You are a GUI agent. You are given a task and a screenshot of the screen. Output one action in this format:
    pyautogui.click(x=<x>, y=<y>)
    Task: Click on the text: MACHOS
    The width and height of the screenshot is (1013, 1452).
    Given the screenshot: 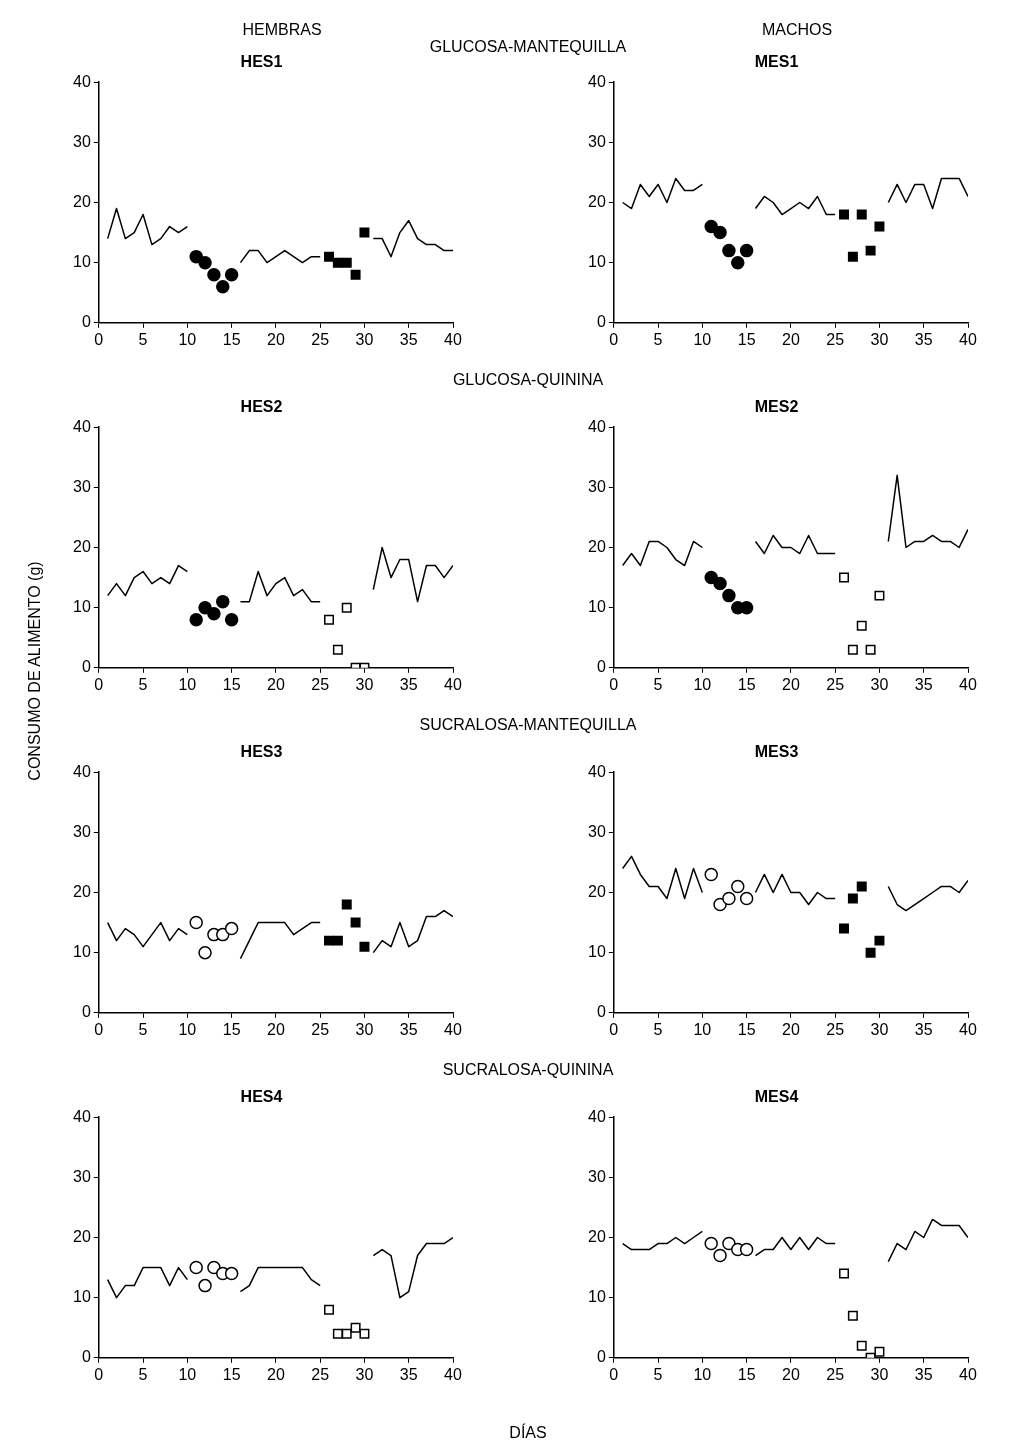 What is the action you would take?
    pyautogui.click(x=797, y=30)
    